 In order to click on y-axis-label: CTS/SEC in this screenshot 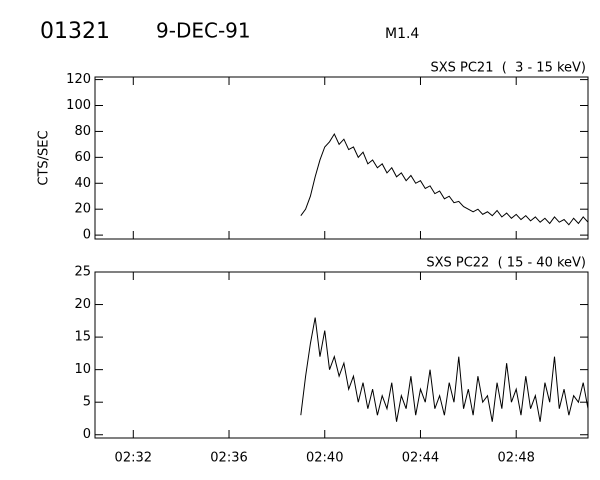, I will do `click(44, 157)`.